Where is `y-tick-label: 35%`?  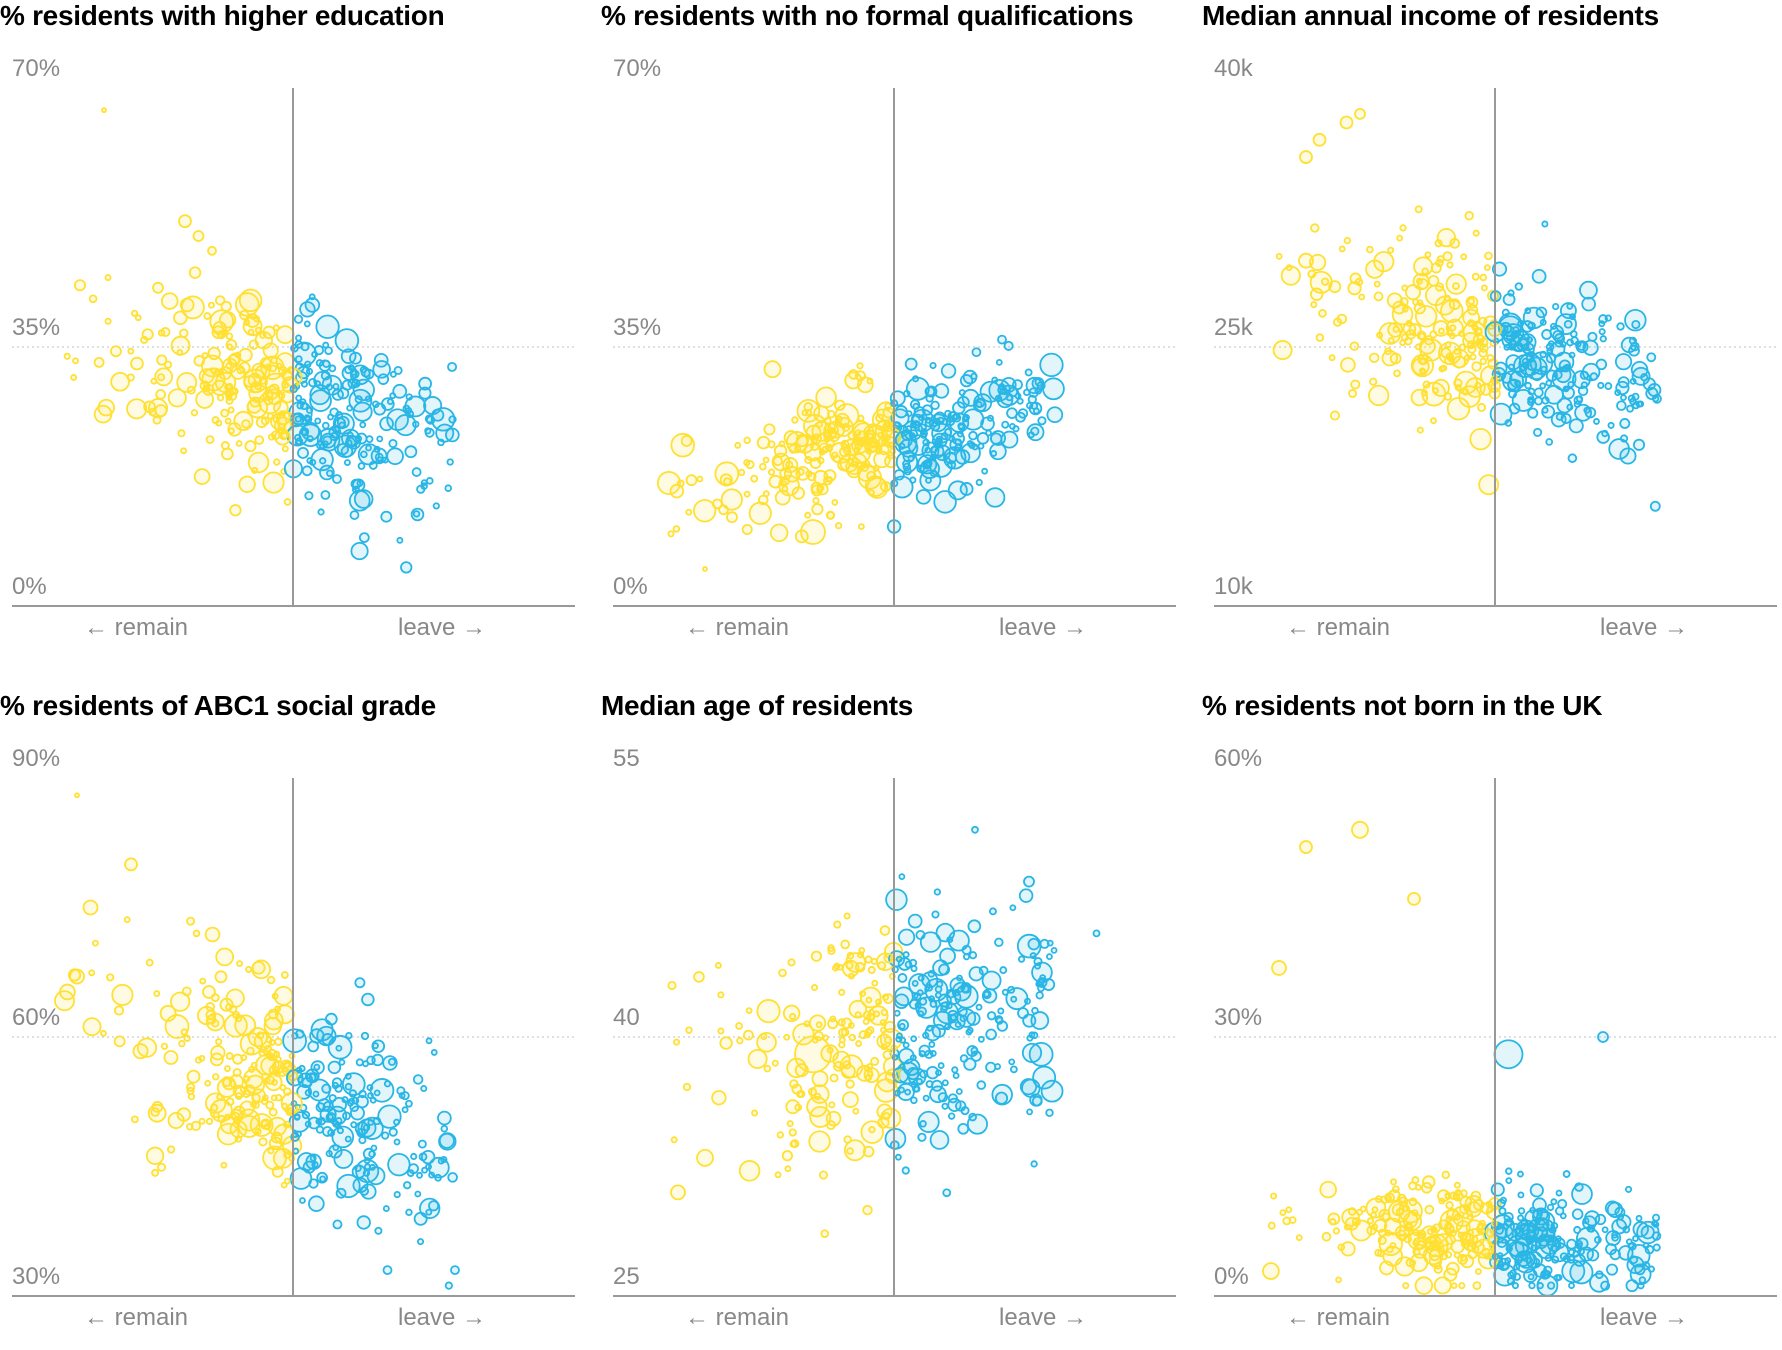
y-tick-label: 35% is located at coordinates (637, 327).